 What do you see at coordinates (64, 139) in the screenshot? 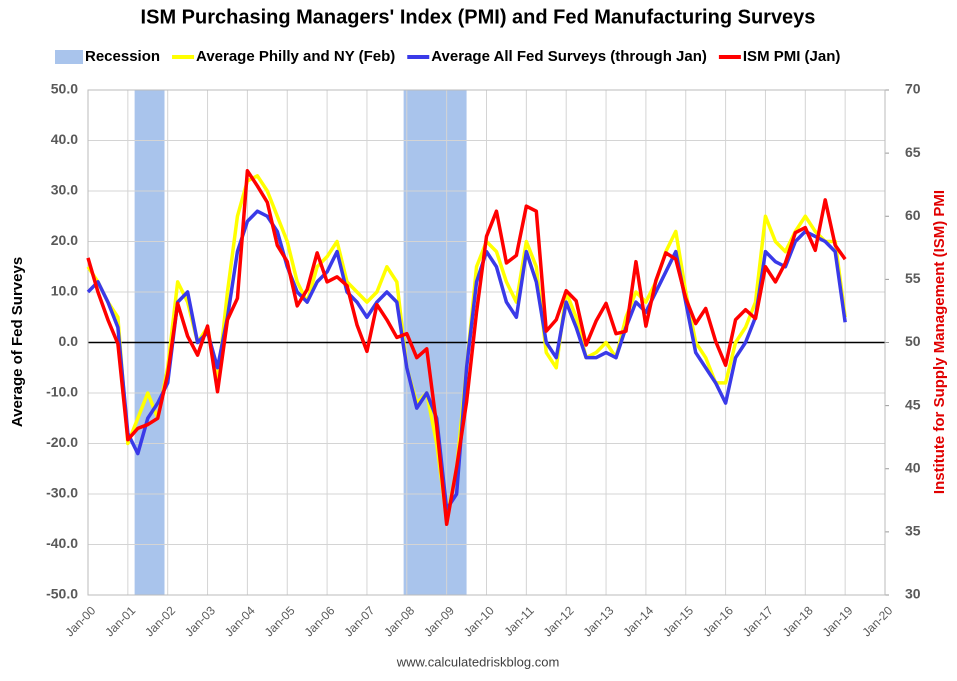
I see `y-tick-label: 40.0` at bounding box center [64, 139].